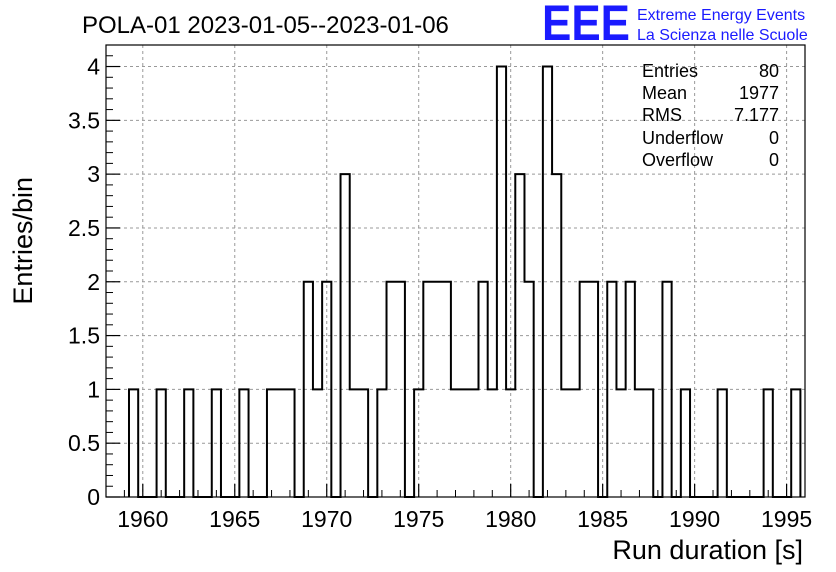  What do you see at coordinates (694, 519) in the screenshot?
I see `x-tick-label: 1990` at bounding box center [694, 519].